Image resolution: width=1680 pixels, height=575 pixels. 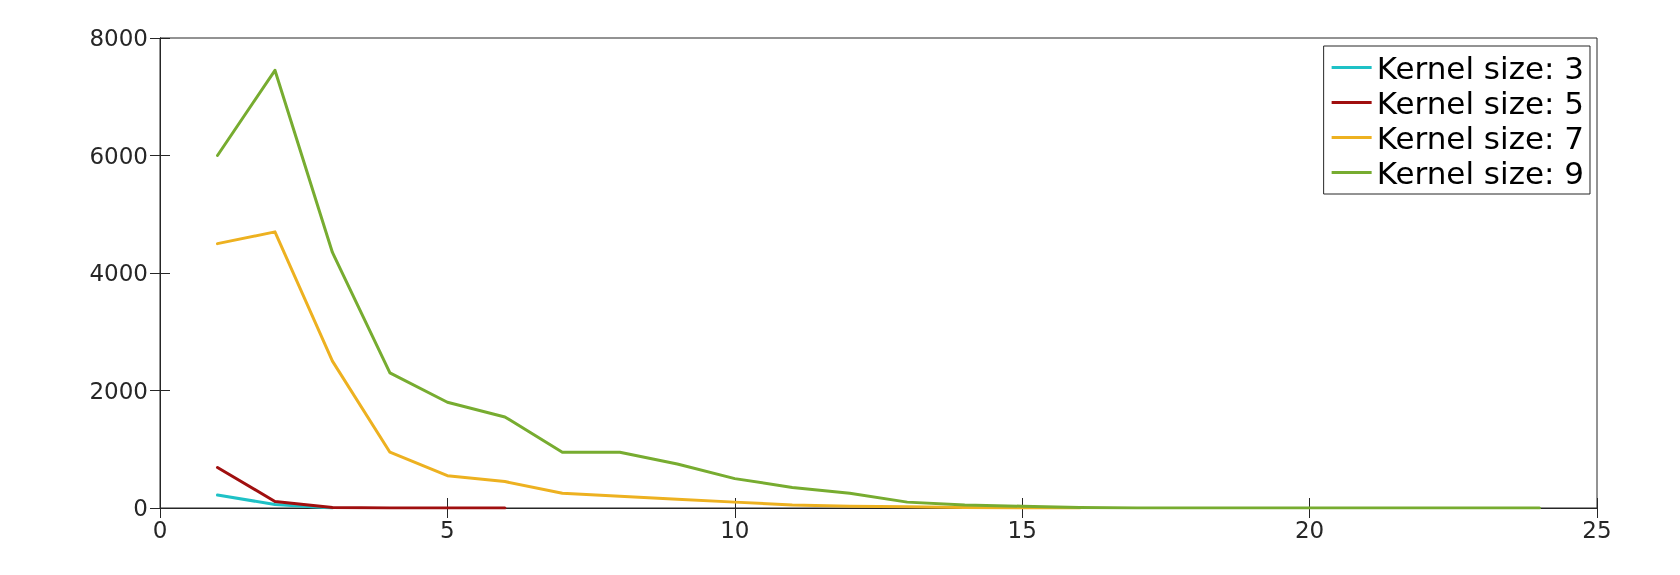 What do you see at coordinates (118, 273) in the screenshot?
I see `y-tick-label: 4000` at bounding box center [118, 273].